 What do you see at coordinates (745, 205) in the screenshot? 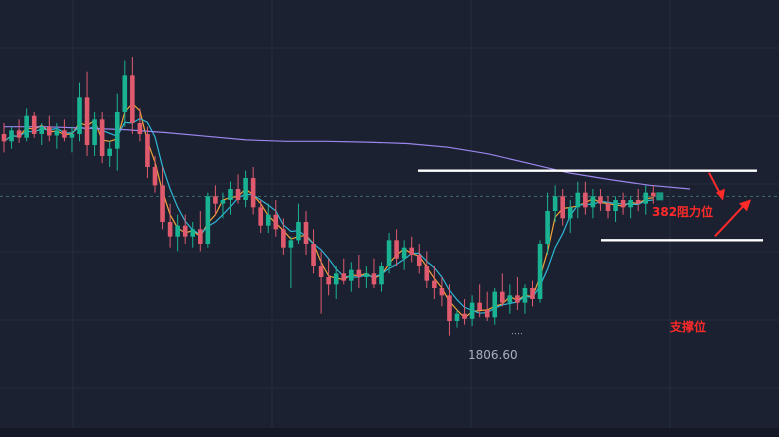
I see `up-arrow-head` at bounding box center [745, 205].